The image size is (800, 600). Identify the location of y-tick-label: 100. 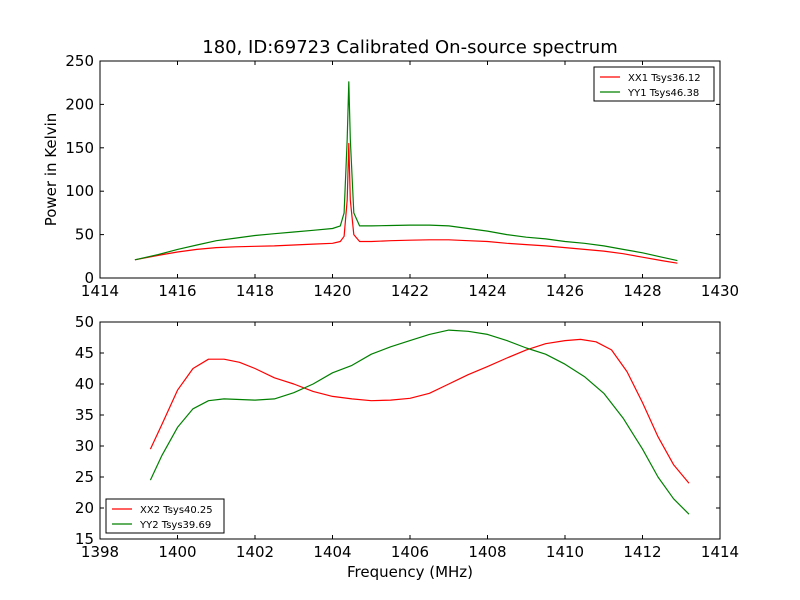
(79, 191).